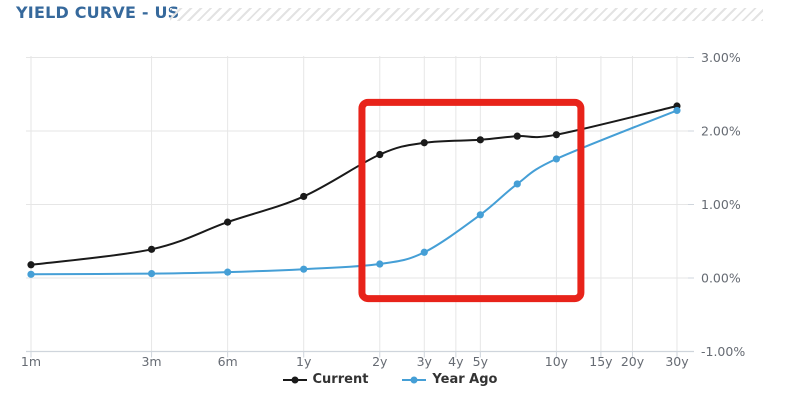 This screenshot has width=799, height=408. What do you see at coordinates (380, 361) in the screenshot?
I see `x-axis-label: 2y` at bounding box center [380, 361].